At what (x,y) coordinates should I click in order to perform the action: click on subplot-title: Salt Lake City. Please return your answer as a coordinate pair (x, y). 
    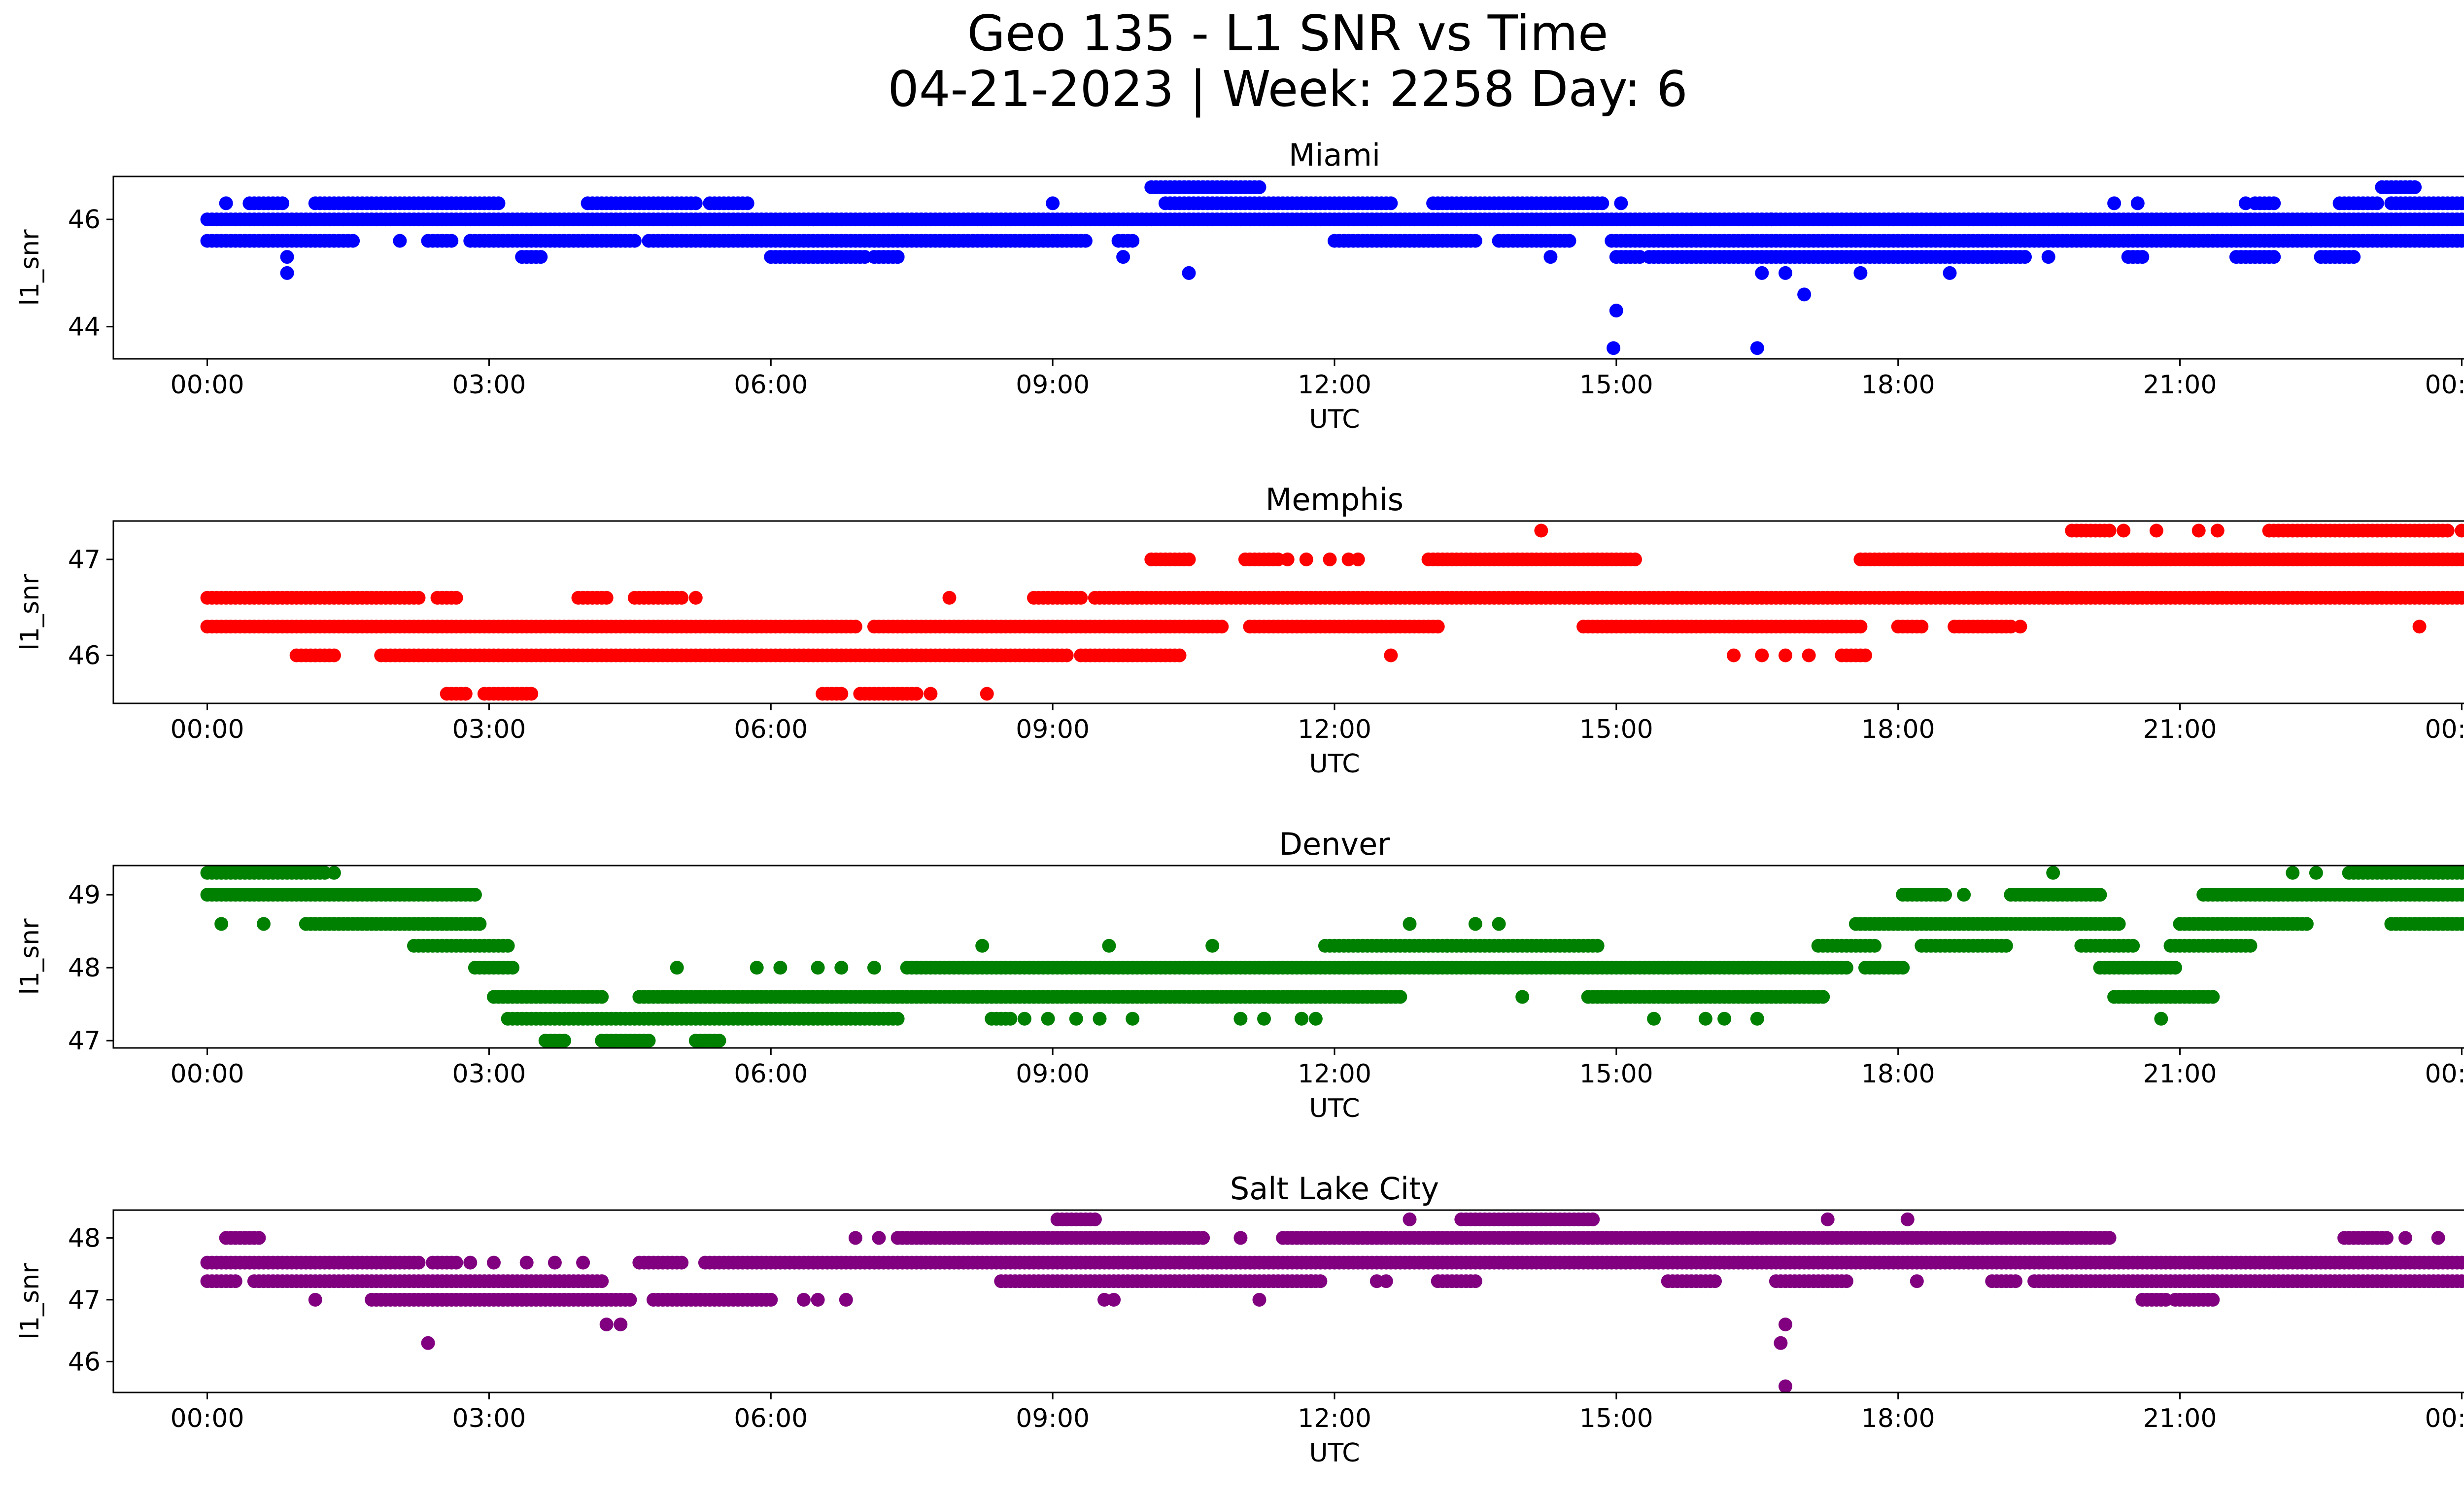
    Looking at the image, I should click on (1334, 1189).